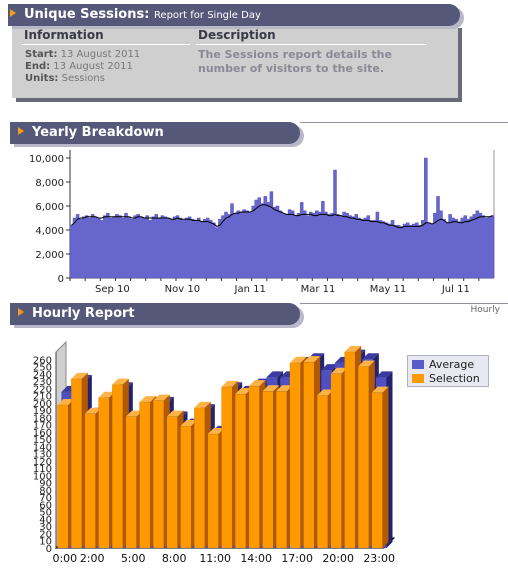 This screenshot has width=508, height=568. I want to click on y-tick-label: 190, so click(42, 411).